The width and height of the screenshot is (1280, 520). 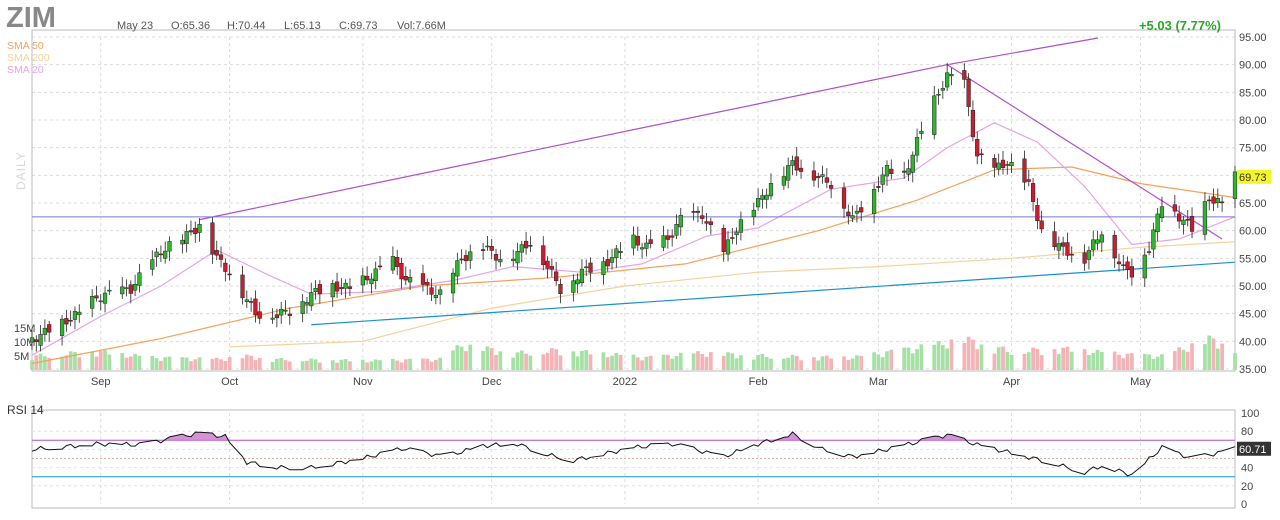 I want to click on rsi-line, so click(x=633, y=454).